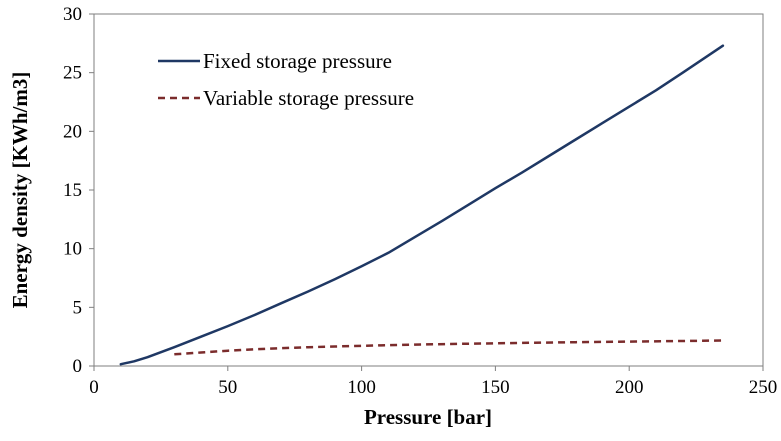 This screenshot has height=441, width=781. Describe the element at coordinates (428, 417) in the screenshot. I see `x-axis-title: Pressure [bar]` at that location.